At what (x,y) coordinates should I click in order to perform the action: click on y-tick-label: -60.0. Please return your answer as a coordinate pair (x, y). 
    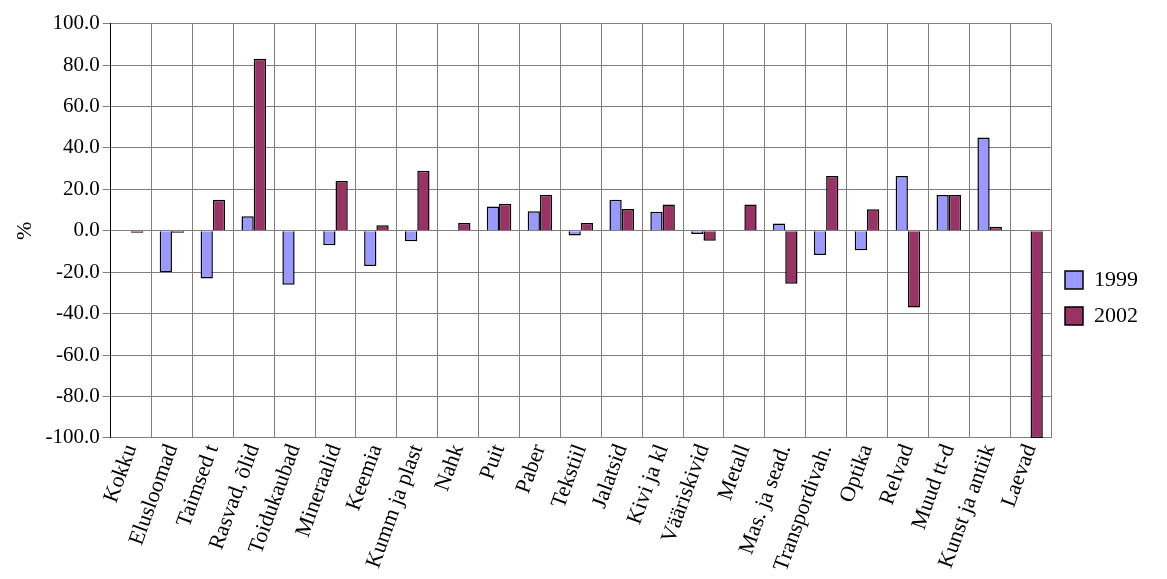
    Looking at the image, I should click on (77, 353).